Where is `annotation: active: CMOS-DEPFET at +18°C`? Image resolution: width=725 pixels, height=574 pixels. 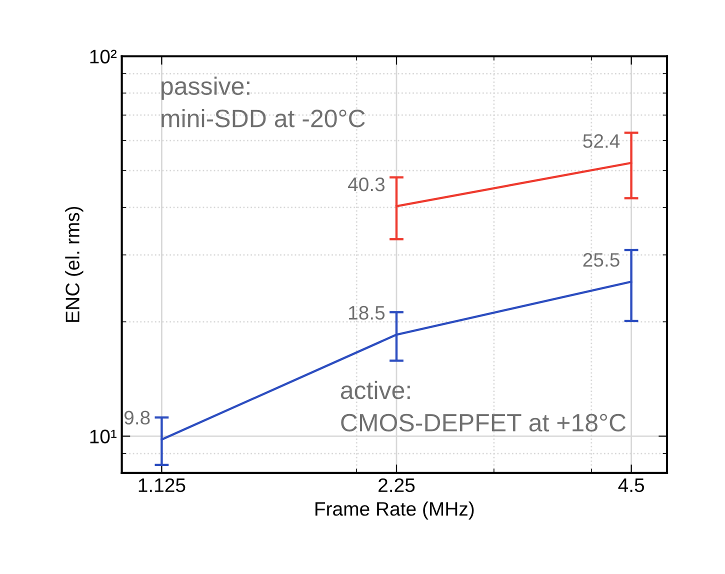
annotation: active: CMOS-DEPFET at +18°C is located at coordinates (483, 406).